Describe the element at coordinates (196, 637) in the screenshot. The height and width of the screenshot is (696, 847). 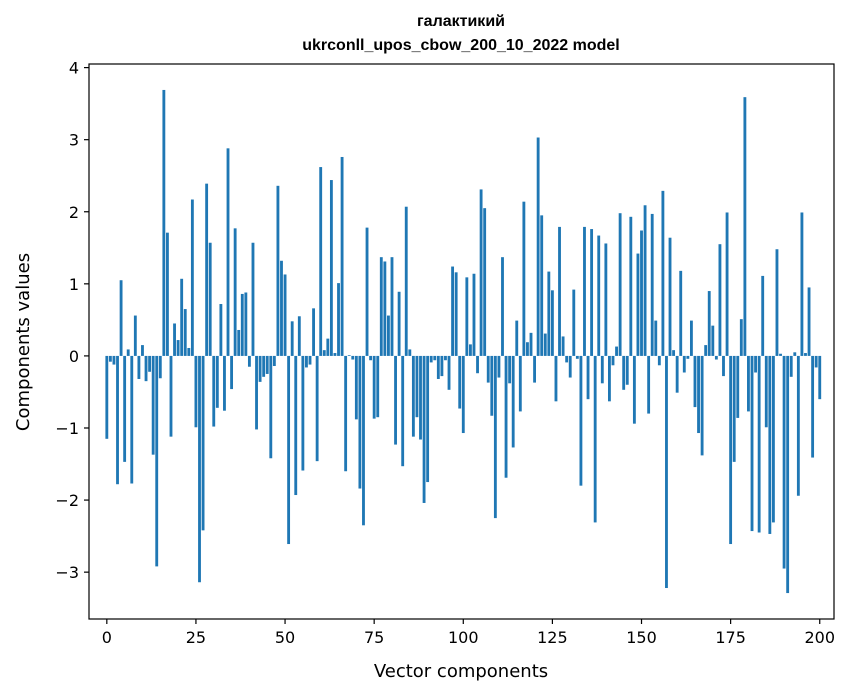
I see `x-tick-label: 25` at that location.